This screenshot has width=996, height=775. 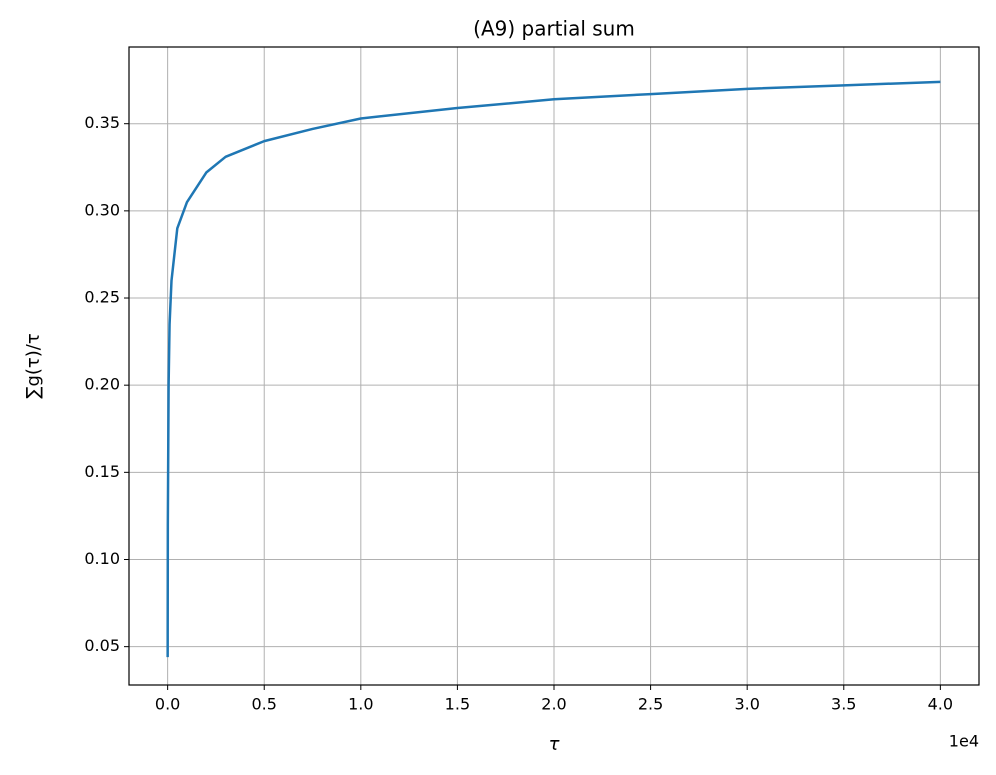 I want to click on x-offset-label: 1e4, so click(x=964, y=741).